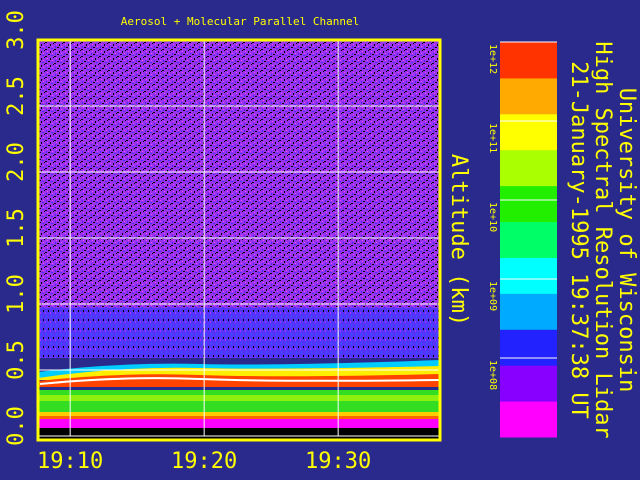 The height and width of the screenshot is (480, 640). I want to click on y-tick-label: 2.0, so click(16, 162).